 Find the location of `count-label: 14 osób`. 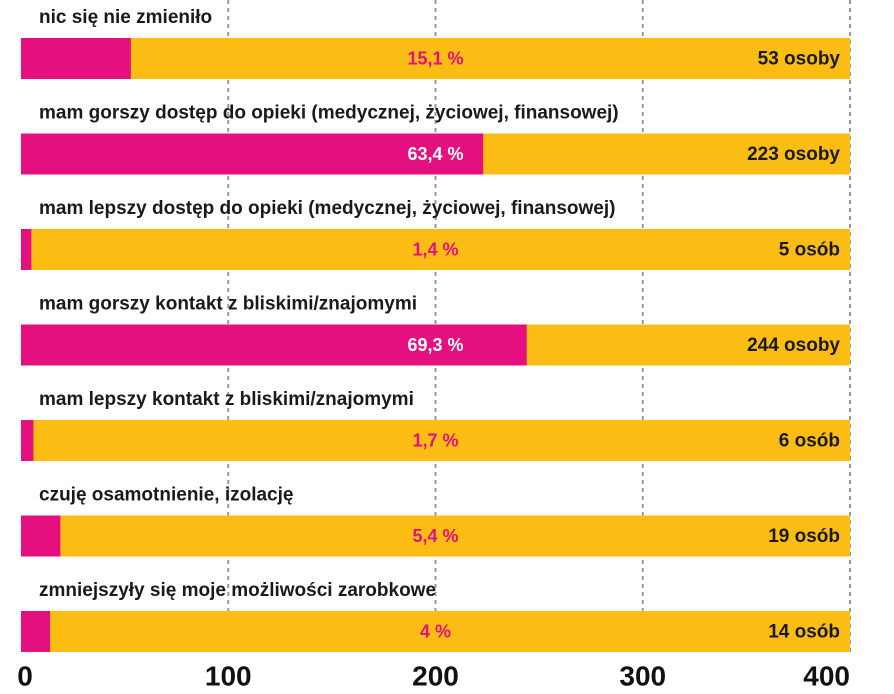

count-label: 14 osób is located at coordinates (804, 632).